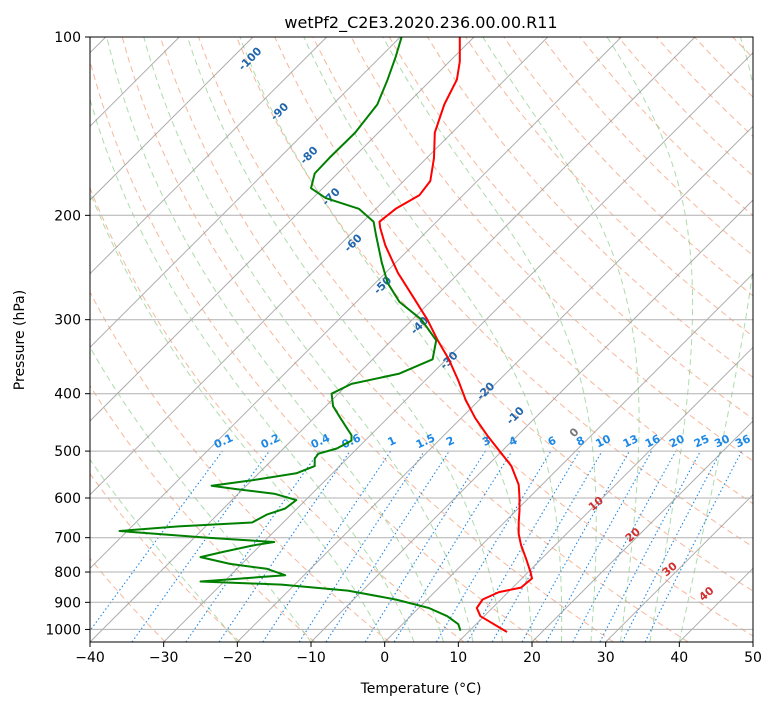 This screenshot has height=708, width=775. What do you see at coordinates (90, 658) in the screenshot?
I see `x-tick-label: −40` at bounding box center [90, 658].